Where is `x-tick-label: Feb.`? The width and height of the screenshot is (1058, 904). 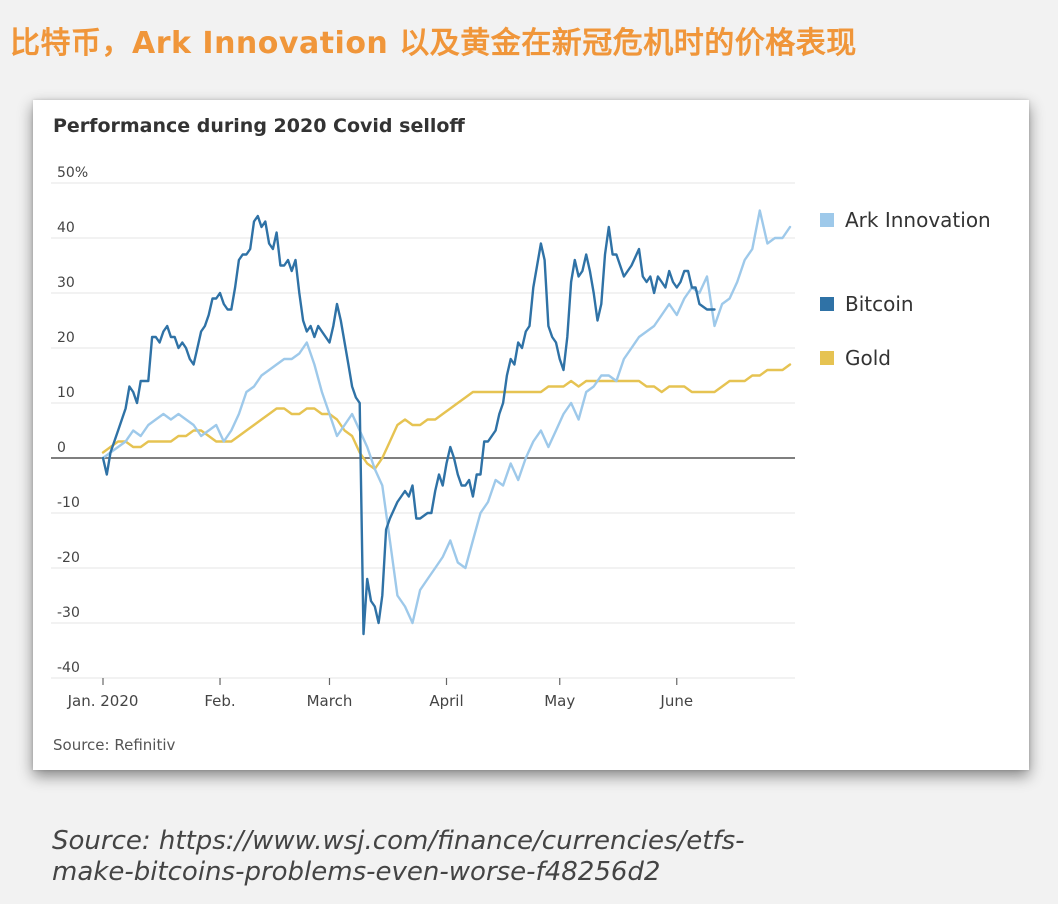
x-tick-label: Feb. is located at coordinates (219, 701).